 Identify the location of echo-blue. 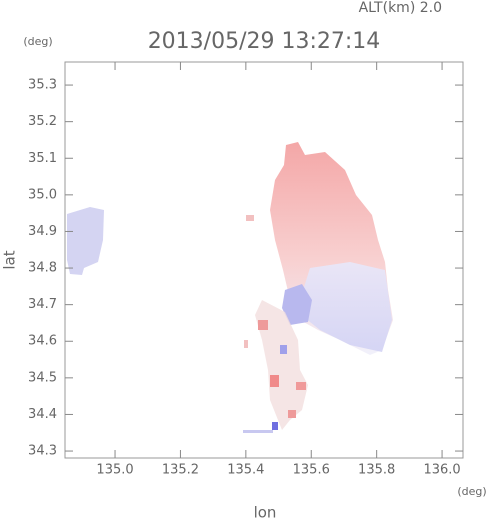
(346, 307).